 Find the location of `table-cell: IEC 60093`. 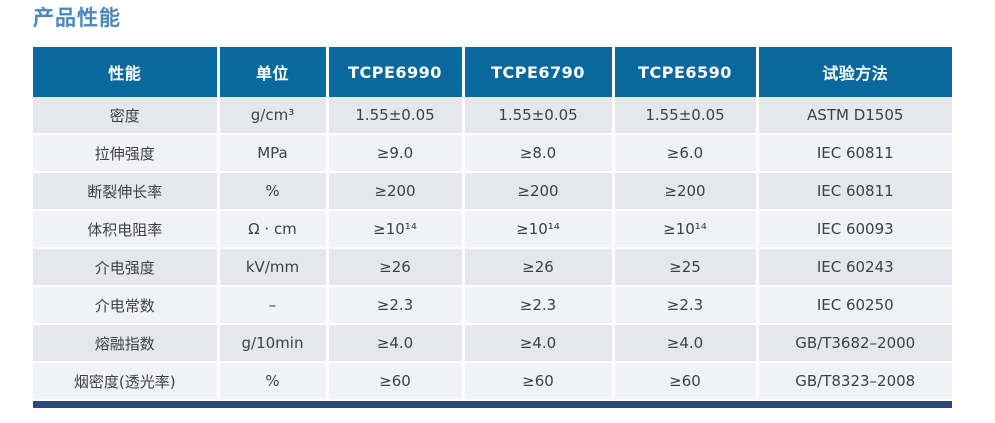

table-cell: IEC 60093 is located at coordinates (854, 229).